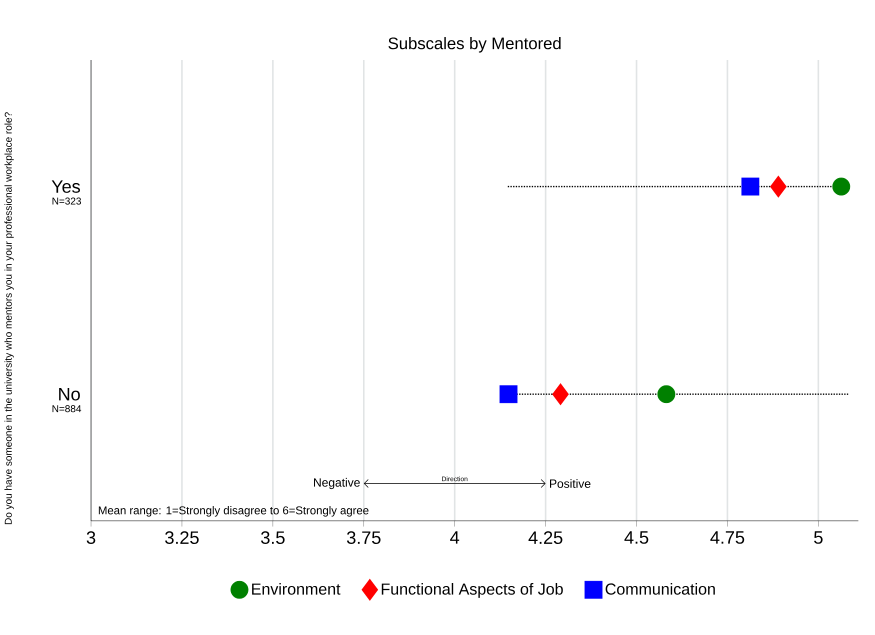 Image resolution: width=875 pixels, height=635 pixels. What do you see at coordinates (9, 318) in the screenshot?
I see `y-axis-title: Do you have someone in the university who mentors you in your professional workplace role?` at bounding box center [9, 318].